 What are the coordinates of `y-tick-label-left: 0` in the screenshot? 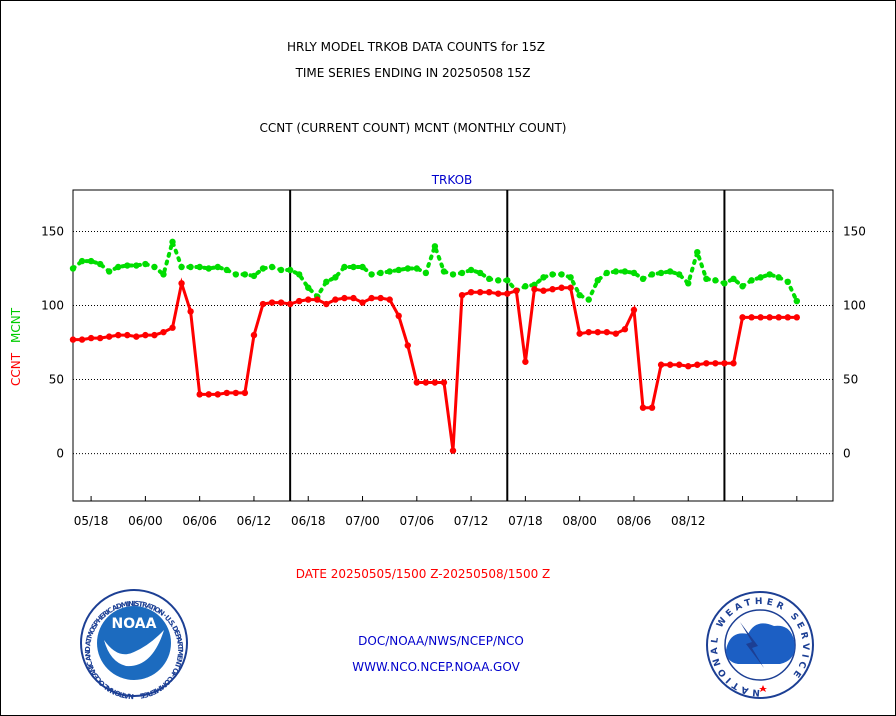 It's located at (60, 454).